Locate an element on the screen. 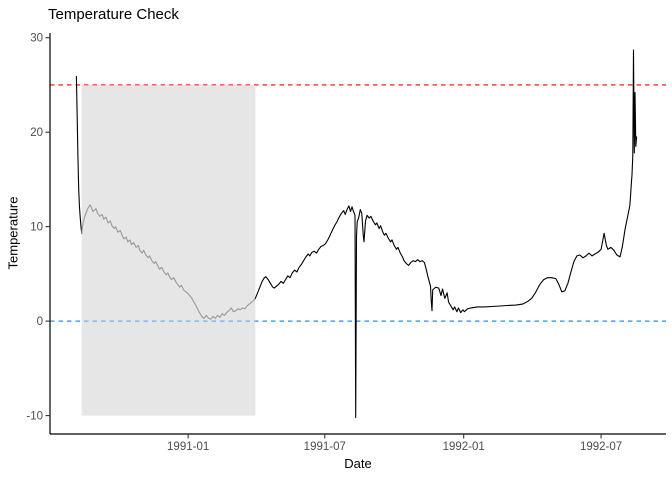  y-tick-label: 10 is located at coordinates (36, 228).